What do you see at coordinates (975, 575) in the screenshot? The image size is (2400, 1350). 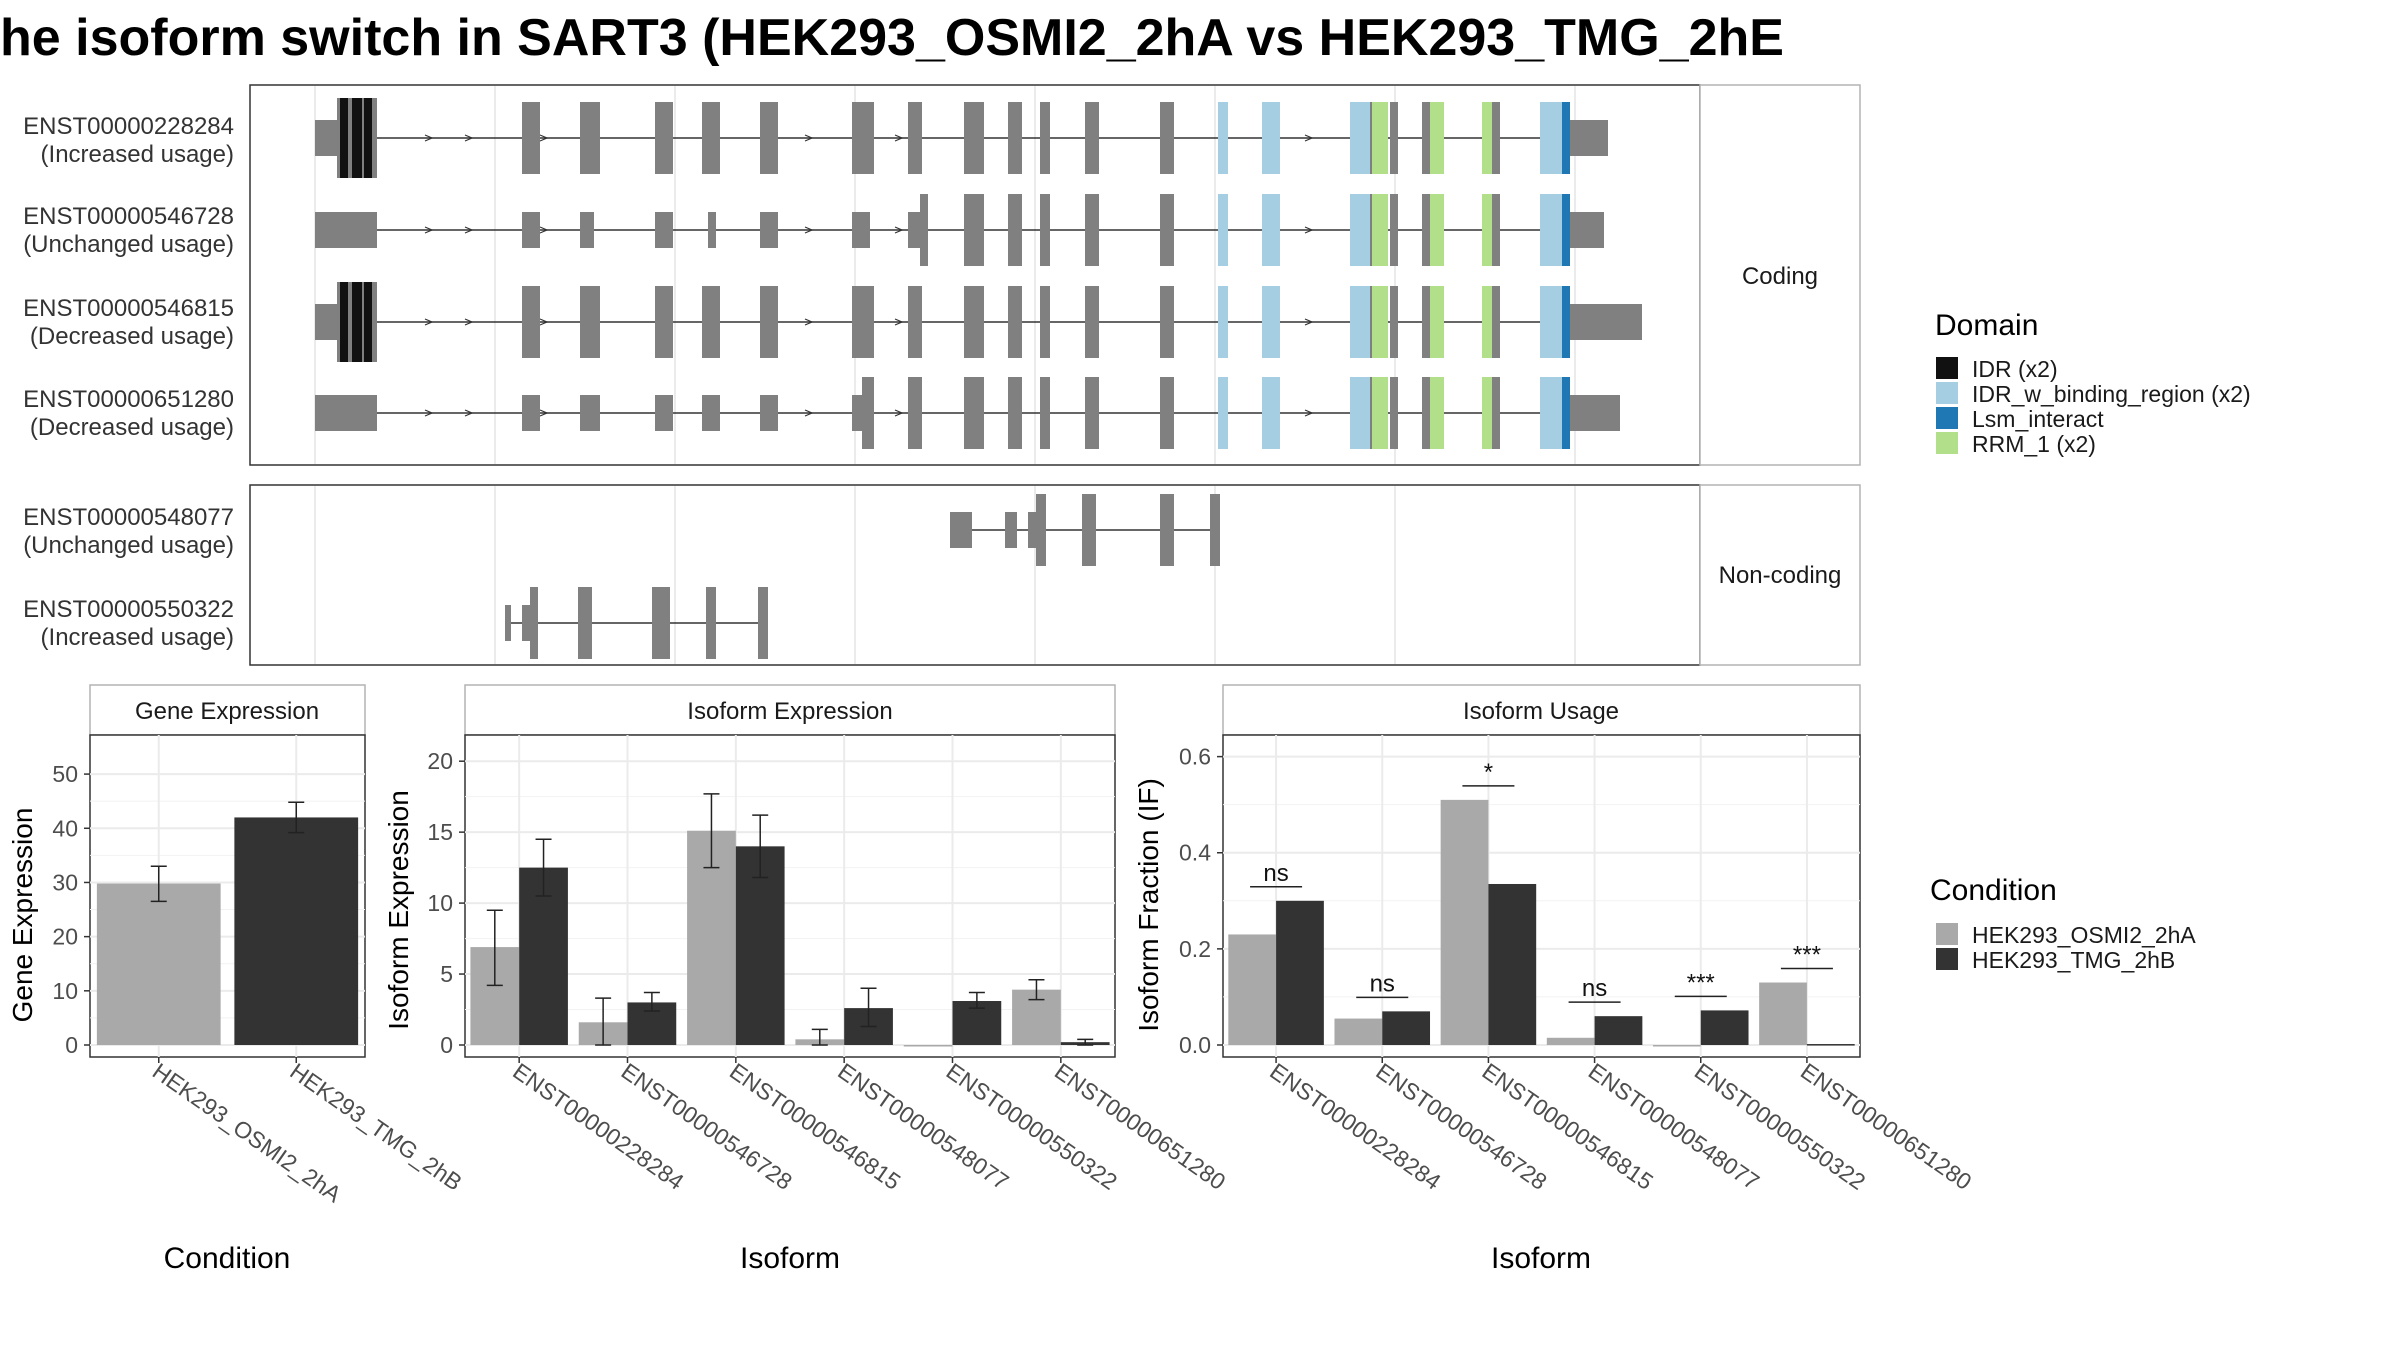 I see `noncoding-panel-frame` at bounding box center [975, 575].